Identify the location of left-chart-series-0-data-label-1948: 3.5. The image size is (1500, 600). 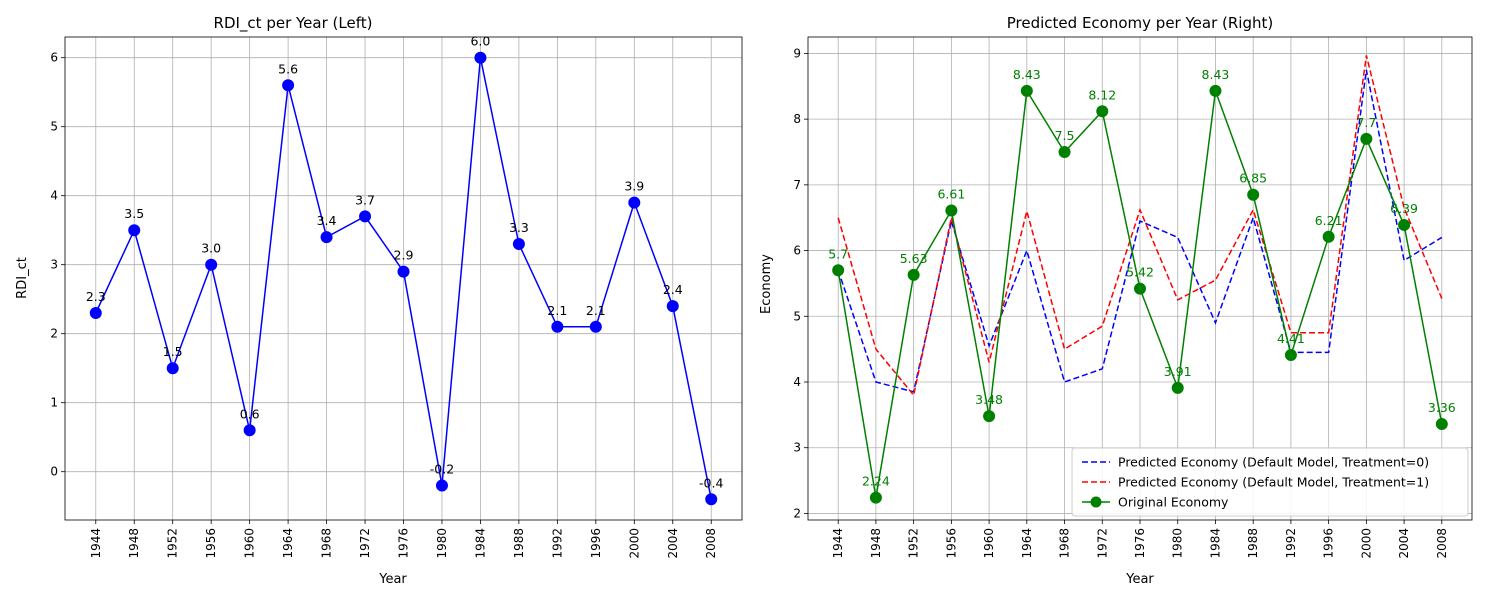
(134, 213).